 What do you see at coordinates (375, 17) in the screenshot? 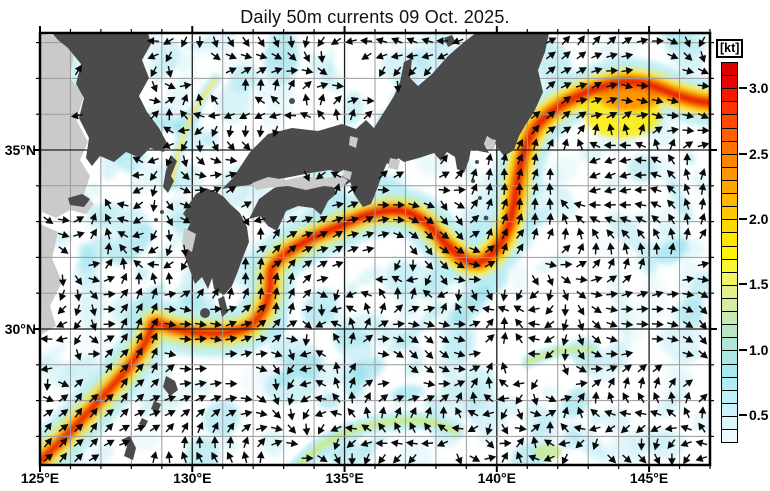
I see `chart-title: Daily 50m currents 09 Oct. 2025.` at bounding box center [375, 17].